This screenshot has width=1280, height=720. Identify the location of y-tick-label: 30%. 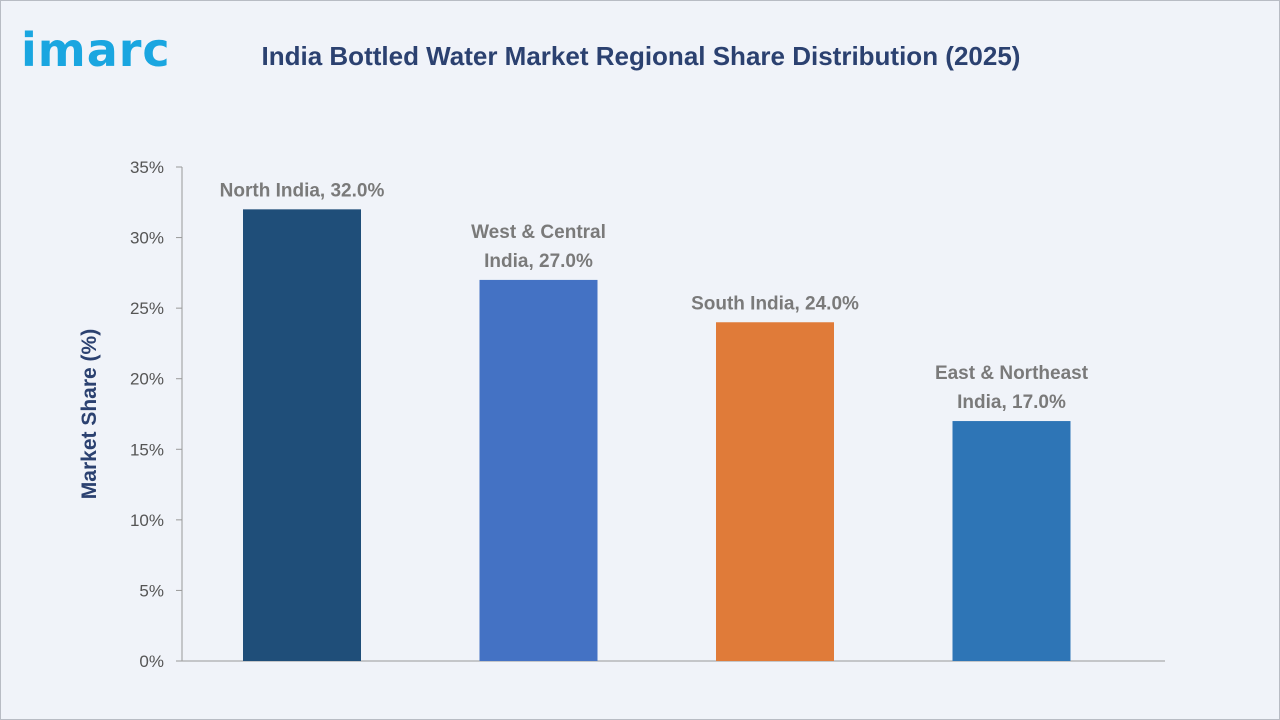
(147, 238).